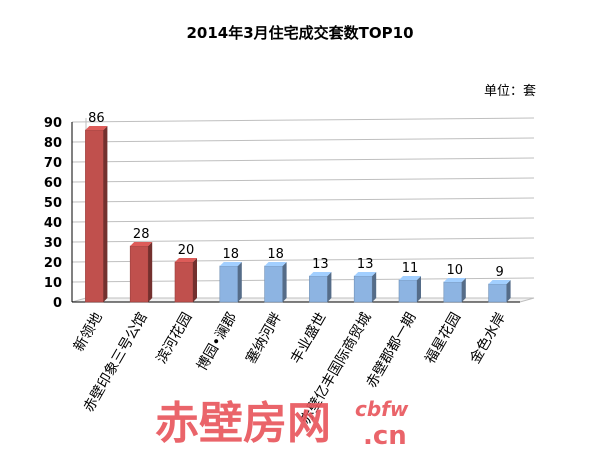  What do you see at coordinates (186, 250) in the screenshot?
I see `data-label: 20` at bounding box center [186, 250].